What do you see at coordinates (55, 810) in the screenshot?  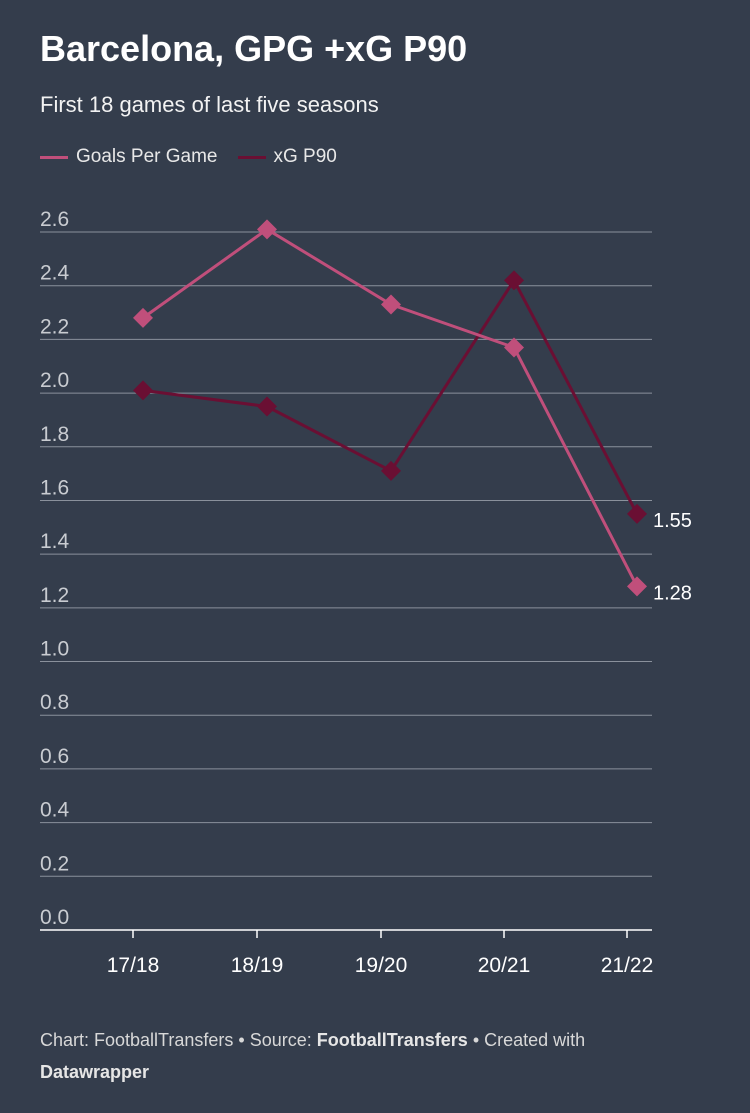 I see `y-tick-label: 0.4` at bounding box center [55, 810].